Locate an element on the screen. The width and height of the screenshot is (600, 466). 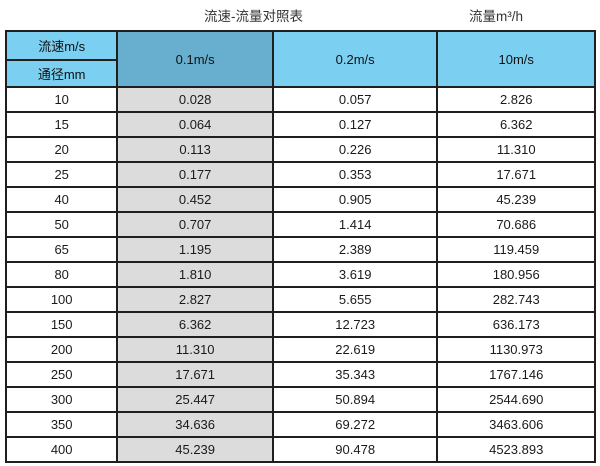
table-row: 350 34.636 69.272 3463.606 is located at coordinates (300, 424).